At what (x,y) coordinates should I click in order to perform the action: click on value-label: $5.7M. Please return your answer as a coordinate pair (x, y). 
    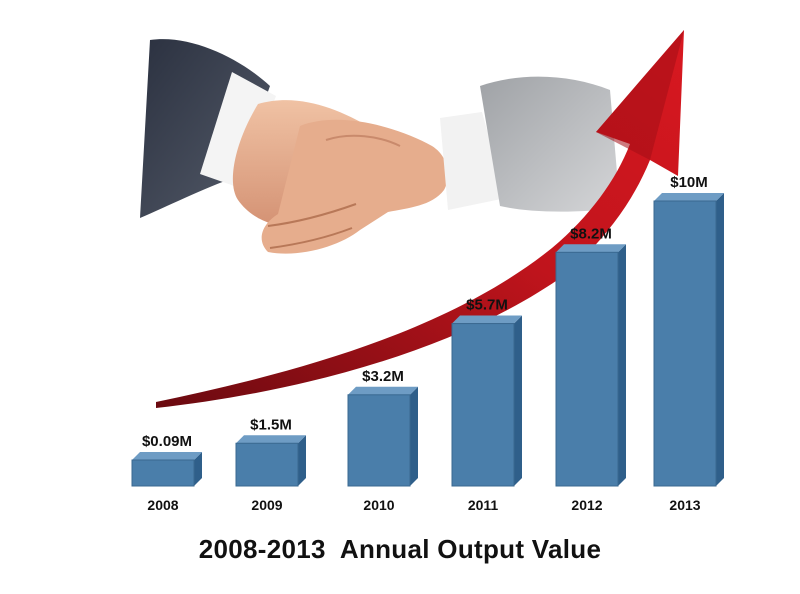
    Looking at the image, I should click on (487, 305).